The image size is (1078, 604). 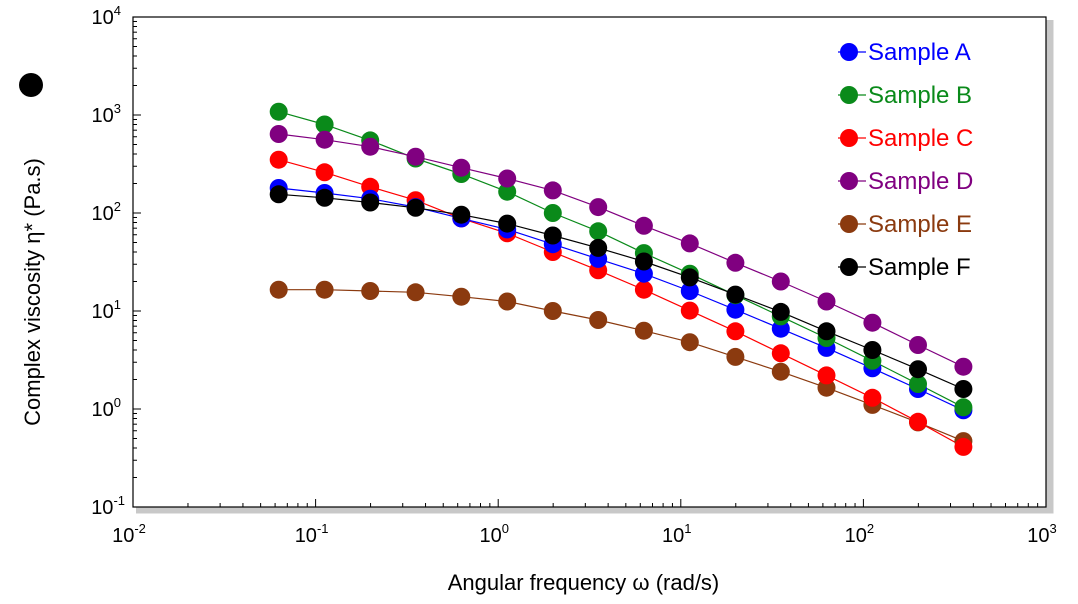 I want to click on y-tick-label: 10⁻¹, so click(x=108, y=506).